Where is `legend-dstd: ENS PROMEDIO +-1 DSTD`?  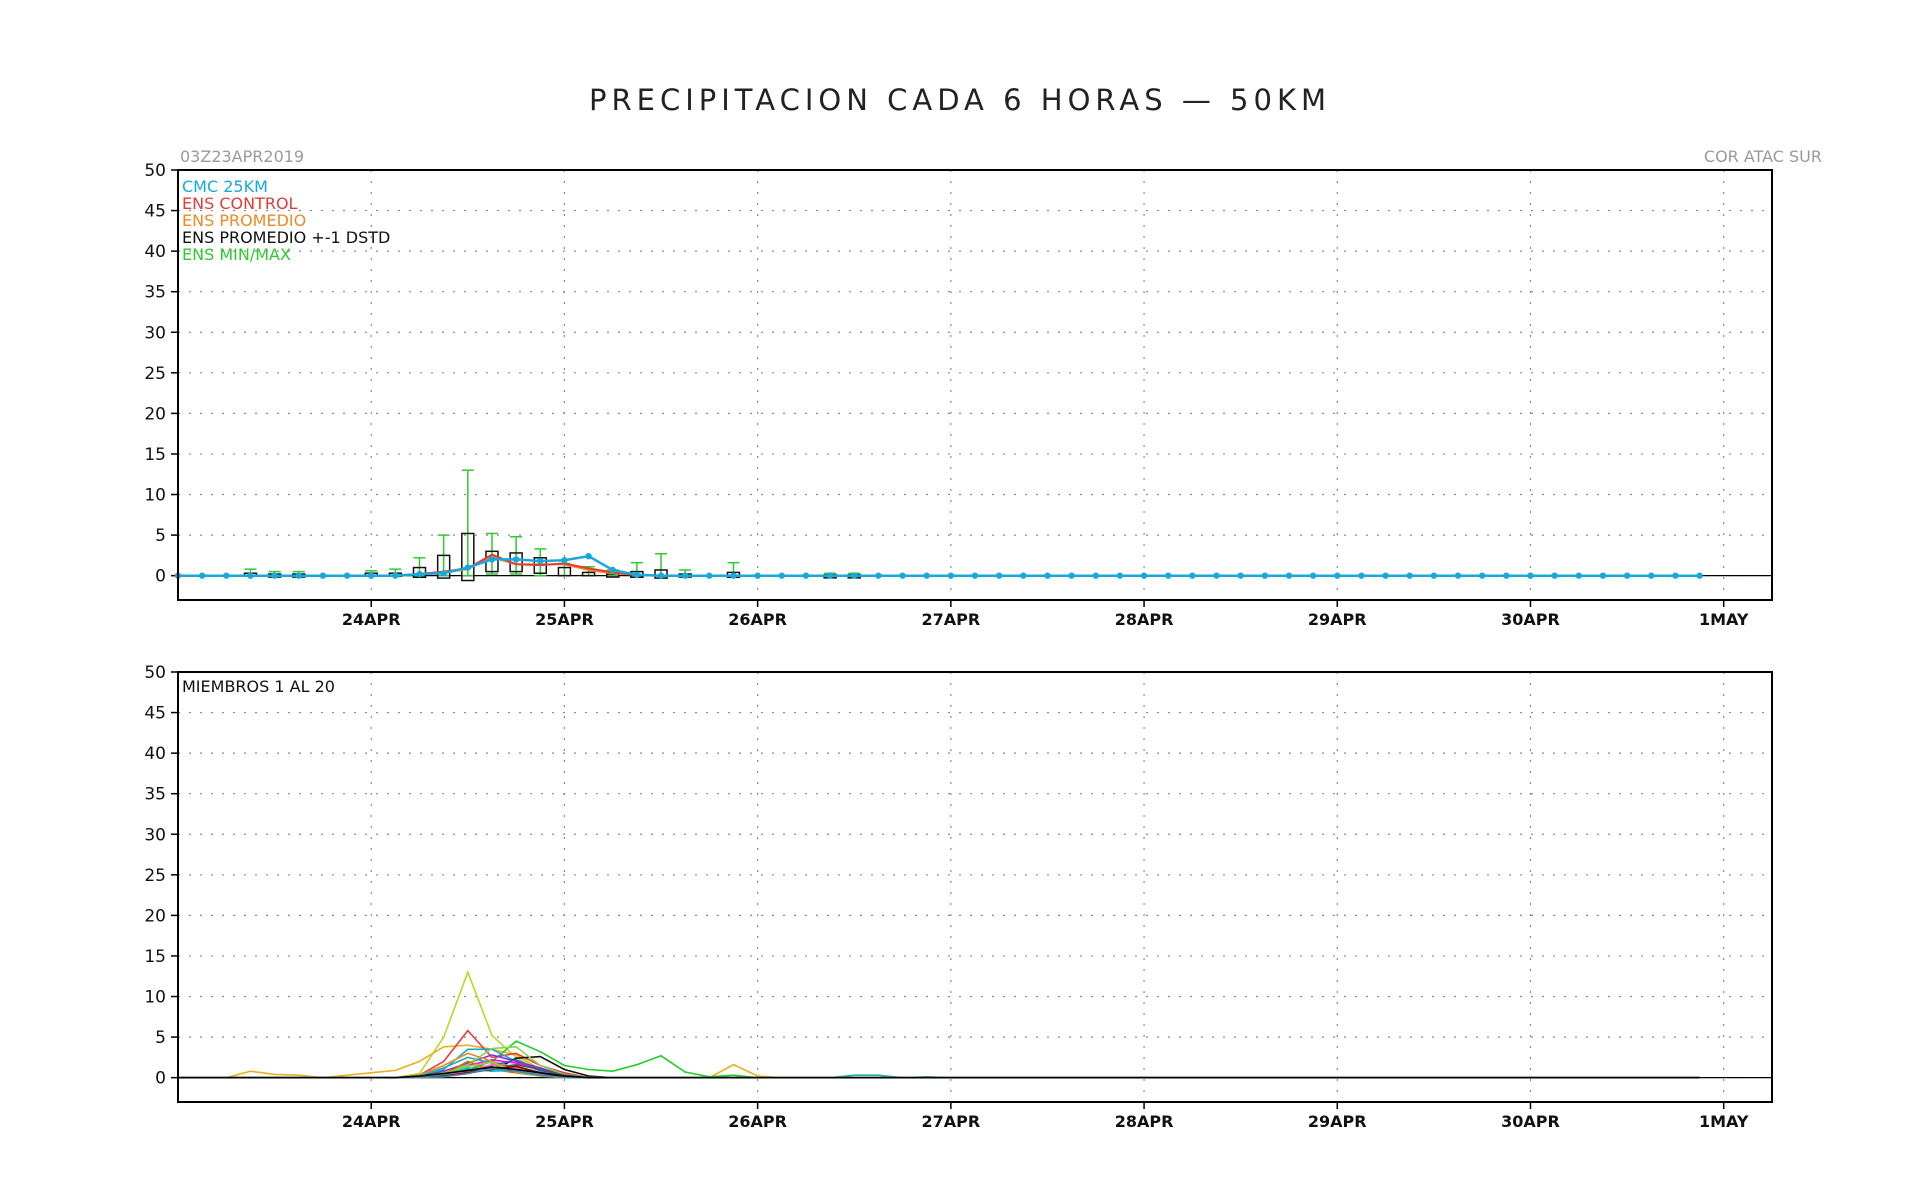
legend-dstd: ENS PROMEDIO +-1 DSTD is located at coordinates (286, 237).